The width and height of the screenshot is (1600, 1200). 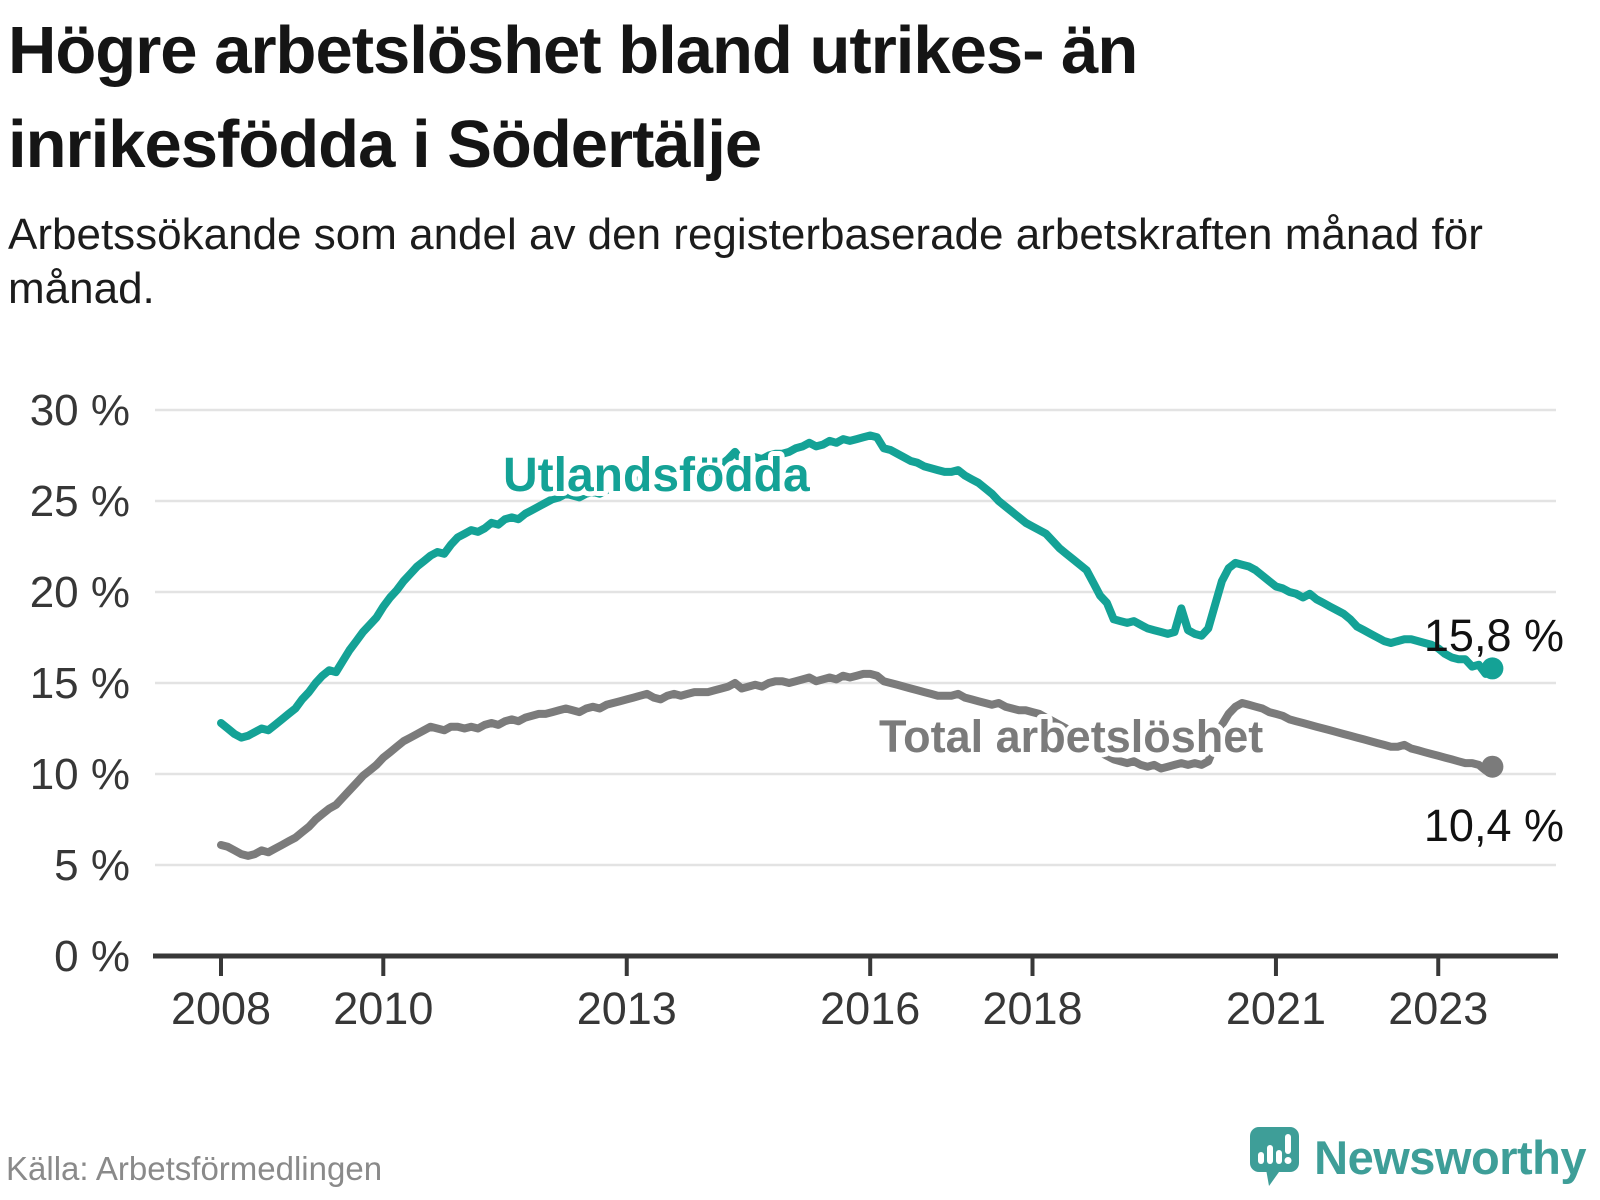 I want to click on y-tick-label-30: 30 %, so click(x=80, y=410).